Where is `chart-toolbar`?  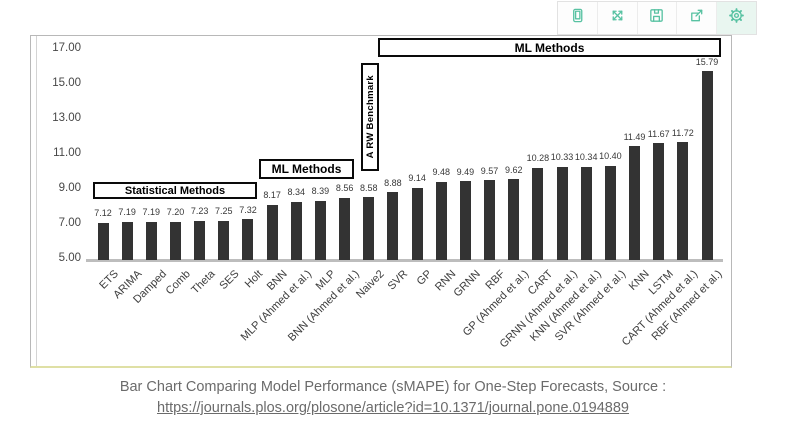
chart-toolbar is located at coordinates (657, 18).